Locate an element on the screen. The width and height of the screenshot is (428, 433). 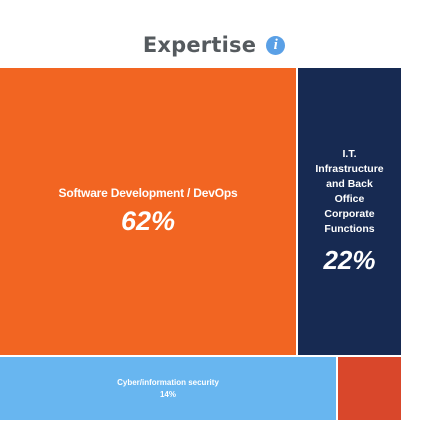
chart-title: Expertise is located at coordinates (199, 45).